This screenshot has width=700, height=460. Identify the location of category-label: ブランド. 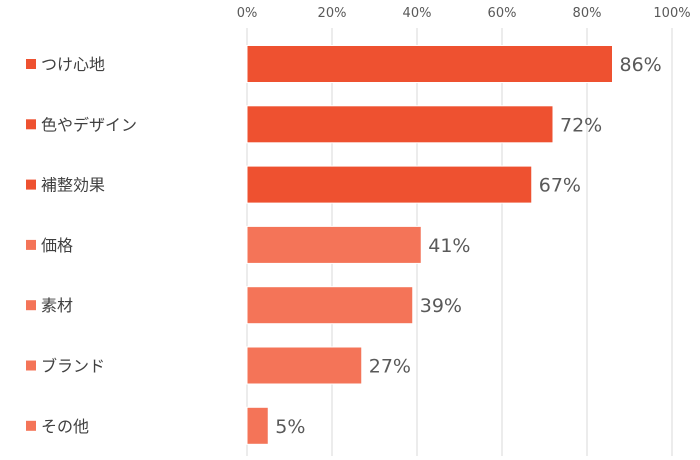
(73, 366).